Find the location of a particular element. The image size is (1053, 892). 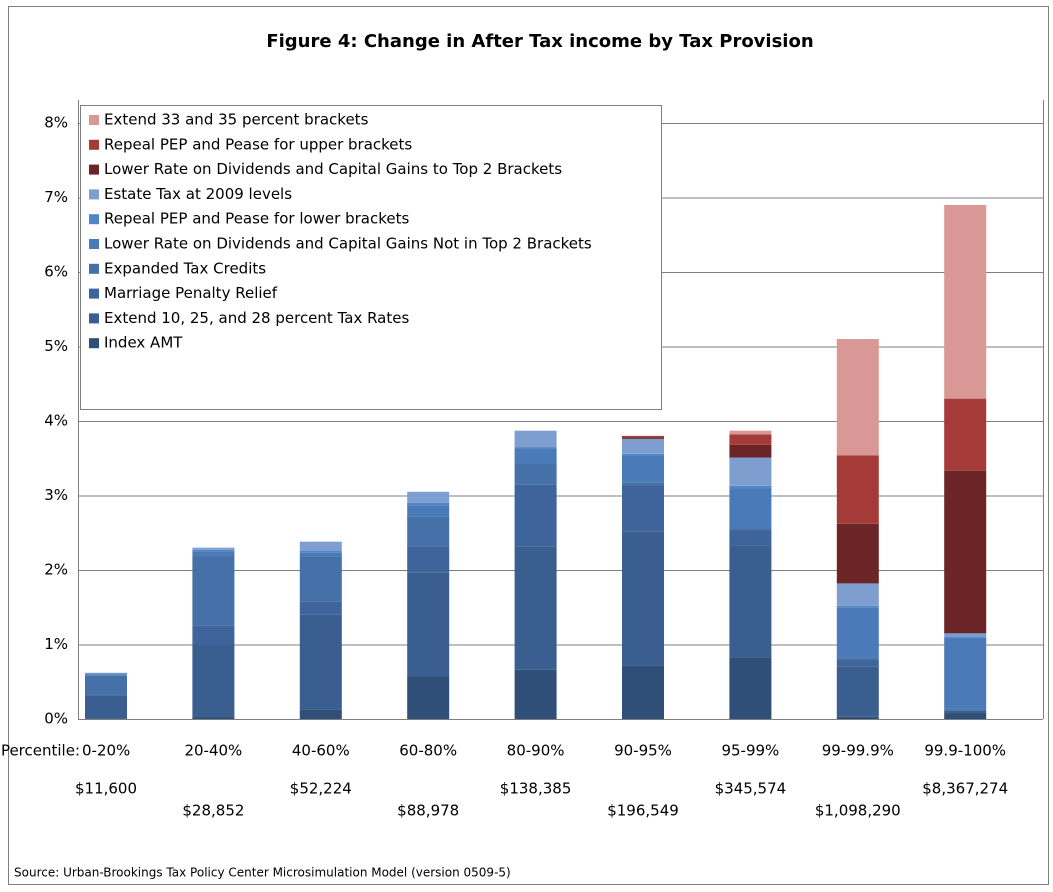

x-tick-label: 60-80% is located at coordinates (428, 751).